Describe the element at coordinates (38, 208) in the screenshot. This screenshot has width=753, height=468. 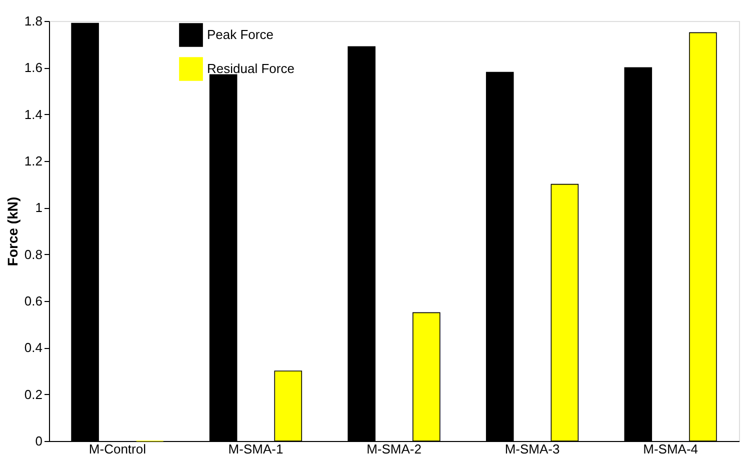
I see `y-tick-label: 1` at that location.